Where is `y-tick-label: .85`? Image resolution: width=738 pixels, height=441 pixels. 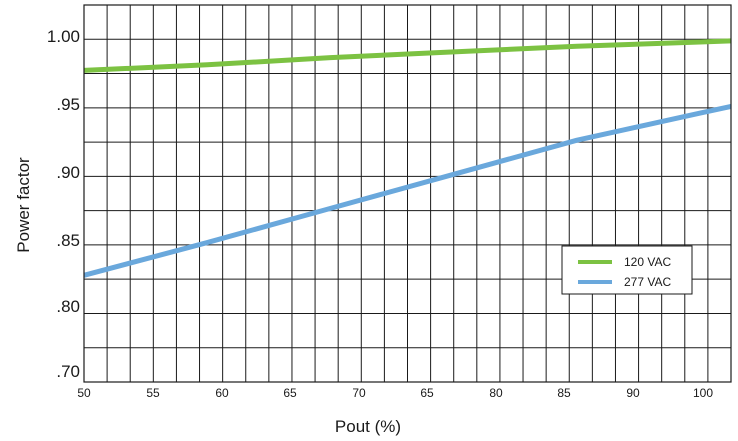 y-tick-label: .85 is located at coordinates (68, 240).